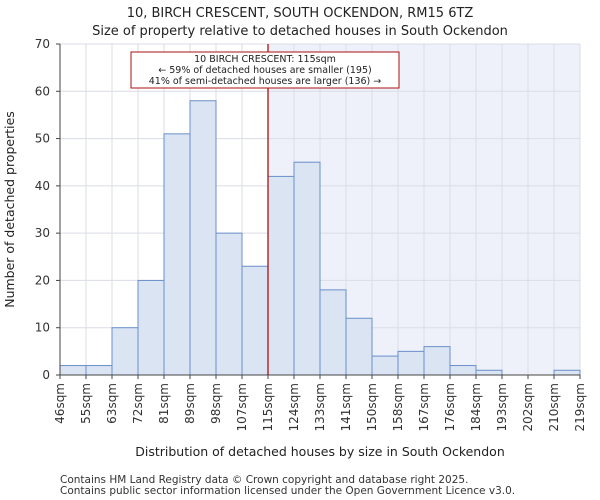 This screenshot has width=600, height=500. What do you see at coordinates (138, 403) in the screenshot?
I see `x-tick-label: 72sqm` at bounding box center [138, 403].